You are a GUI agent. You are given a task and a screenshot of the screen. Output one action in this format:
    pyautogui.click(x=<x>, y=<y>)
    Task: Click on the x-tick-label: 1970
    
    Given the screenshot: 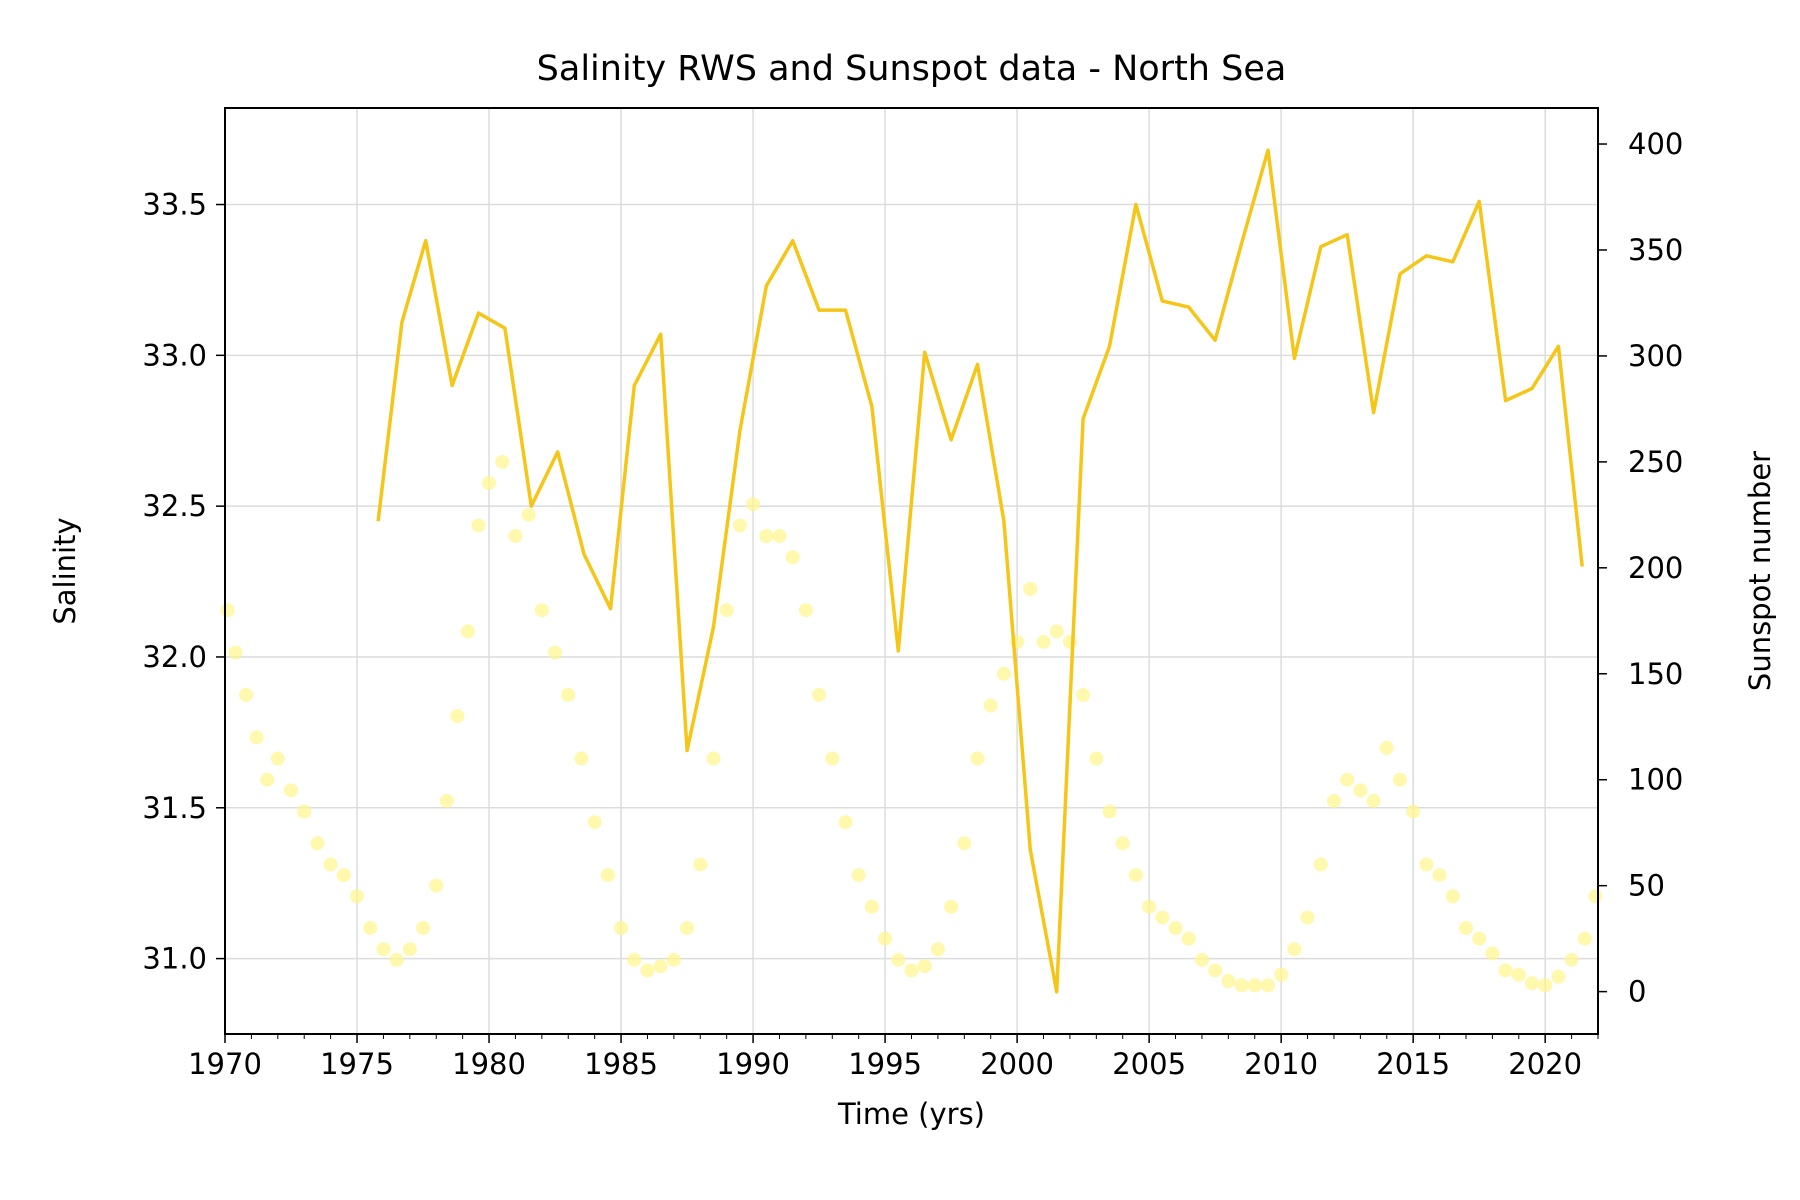 What is the action you would take?
    pyautogui.click(x=225, y=1064)
    